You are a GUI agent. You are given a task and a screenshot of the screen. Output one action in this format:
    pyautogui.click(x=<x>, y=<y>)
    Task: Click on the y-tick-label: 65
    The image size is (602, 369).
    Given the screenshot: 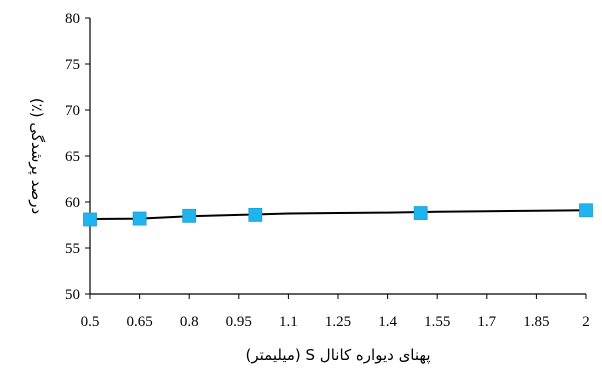 What is the action you would take?
    pyautogui.click(x=72, y=157)
    